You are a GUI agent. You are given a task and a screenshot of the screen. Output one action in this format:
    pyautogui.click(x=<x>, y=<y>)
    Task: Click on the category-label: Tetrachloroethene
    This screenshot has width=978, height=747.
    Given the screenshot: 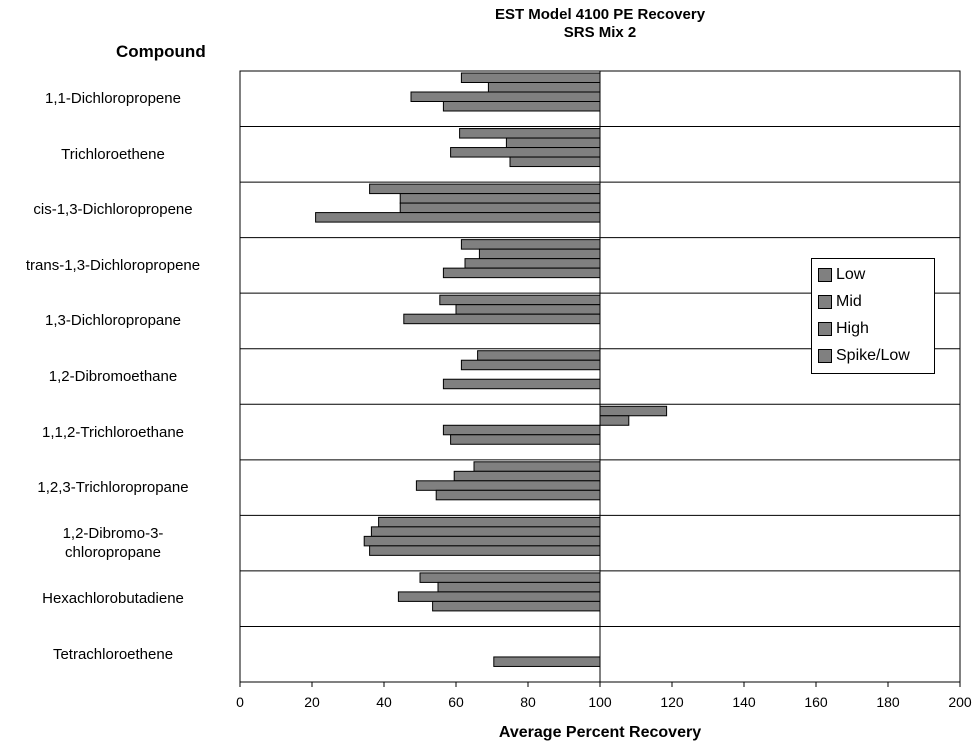 What is the action you would take?
    pyautogui.click(x=113, y=654)
    